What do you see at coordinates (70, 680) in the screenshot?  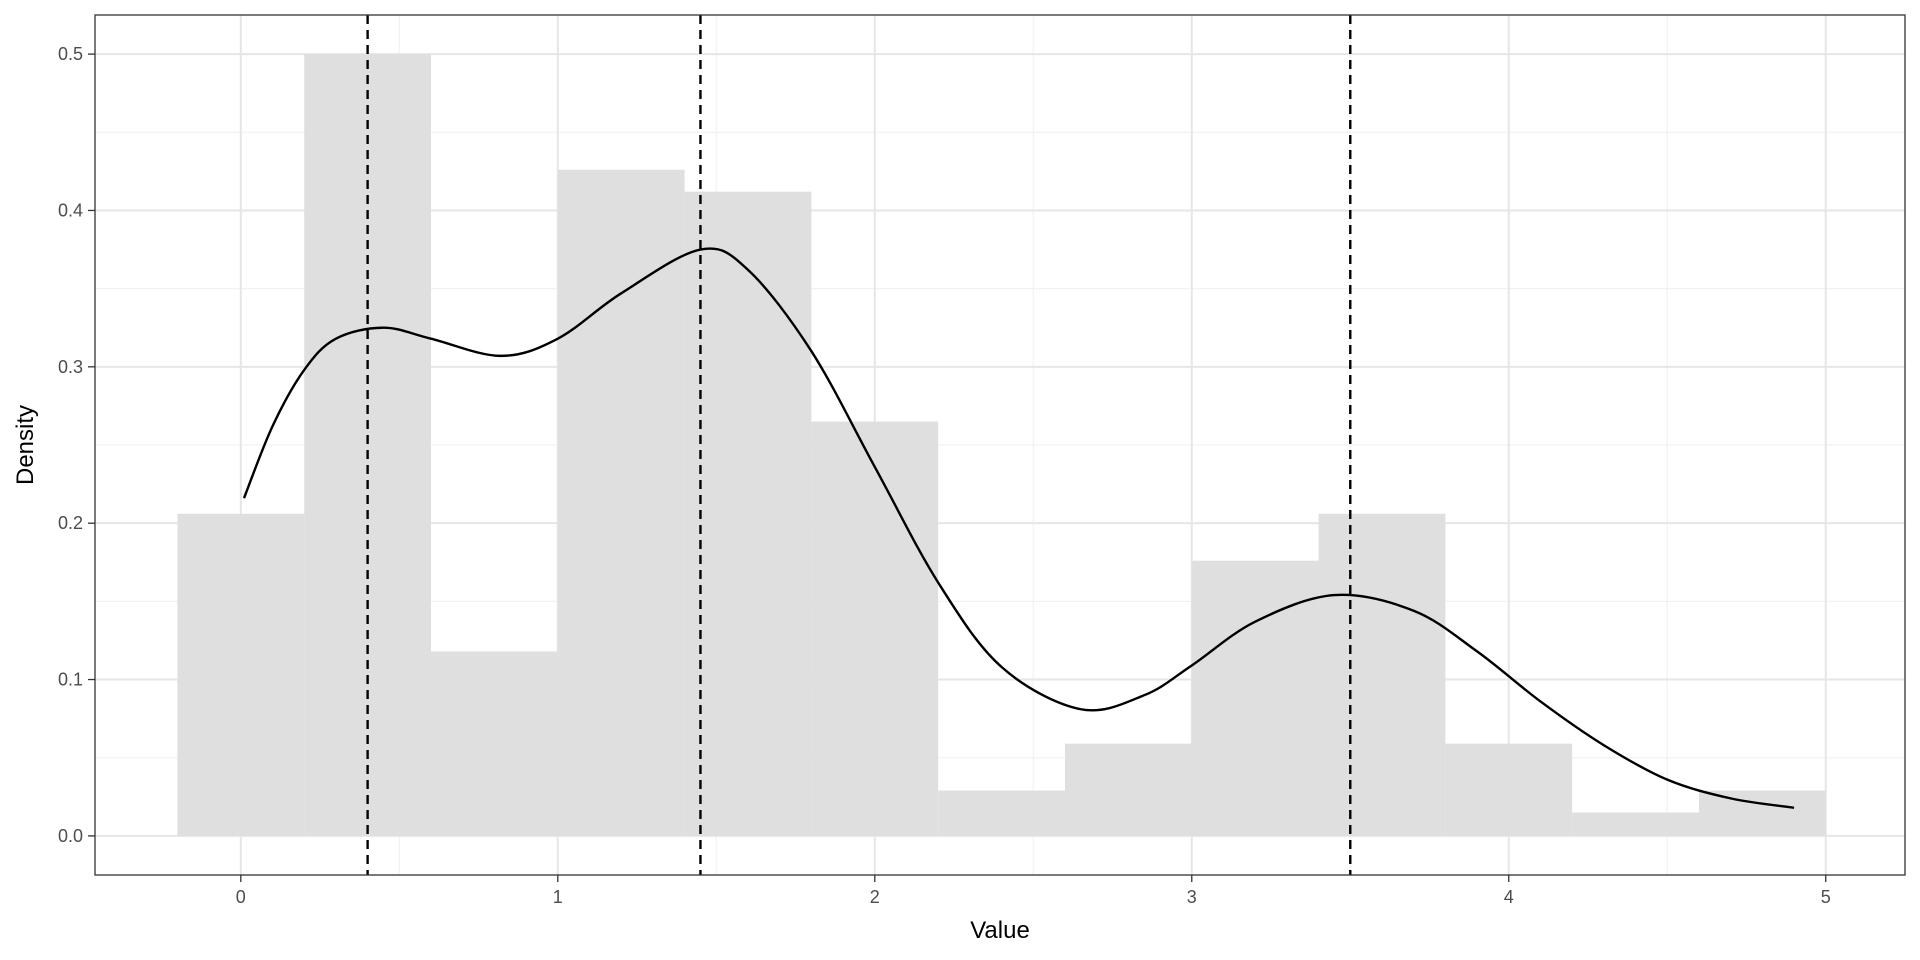 I see `y-tick-label: 0.1` at bounding box center [70, 680].